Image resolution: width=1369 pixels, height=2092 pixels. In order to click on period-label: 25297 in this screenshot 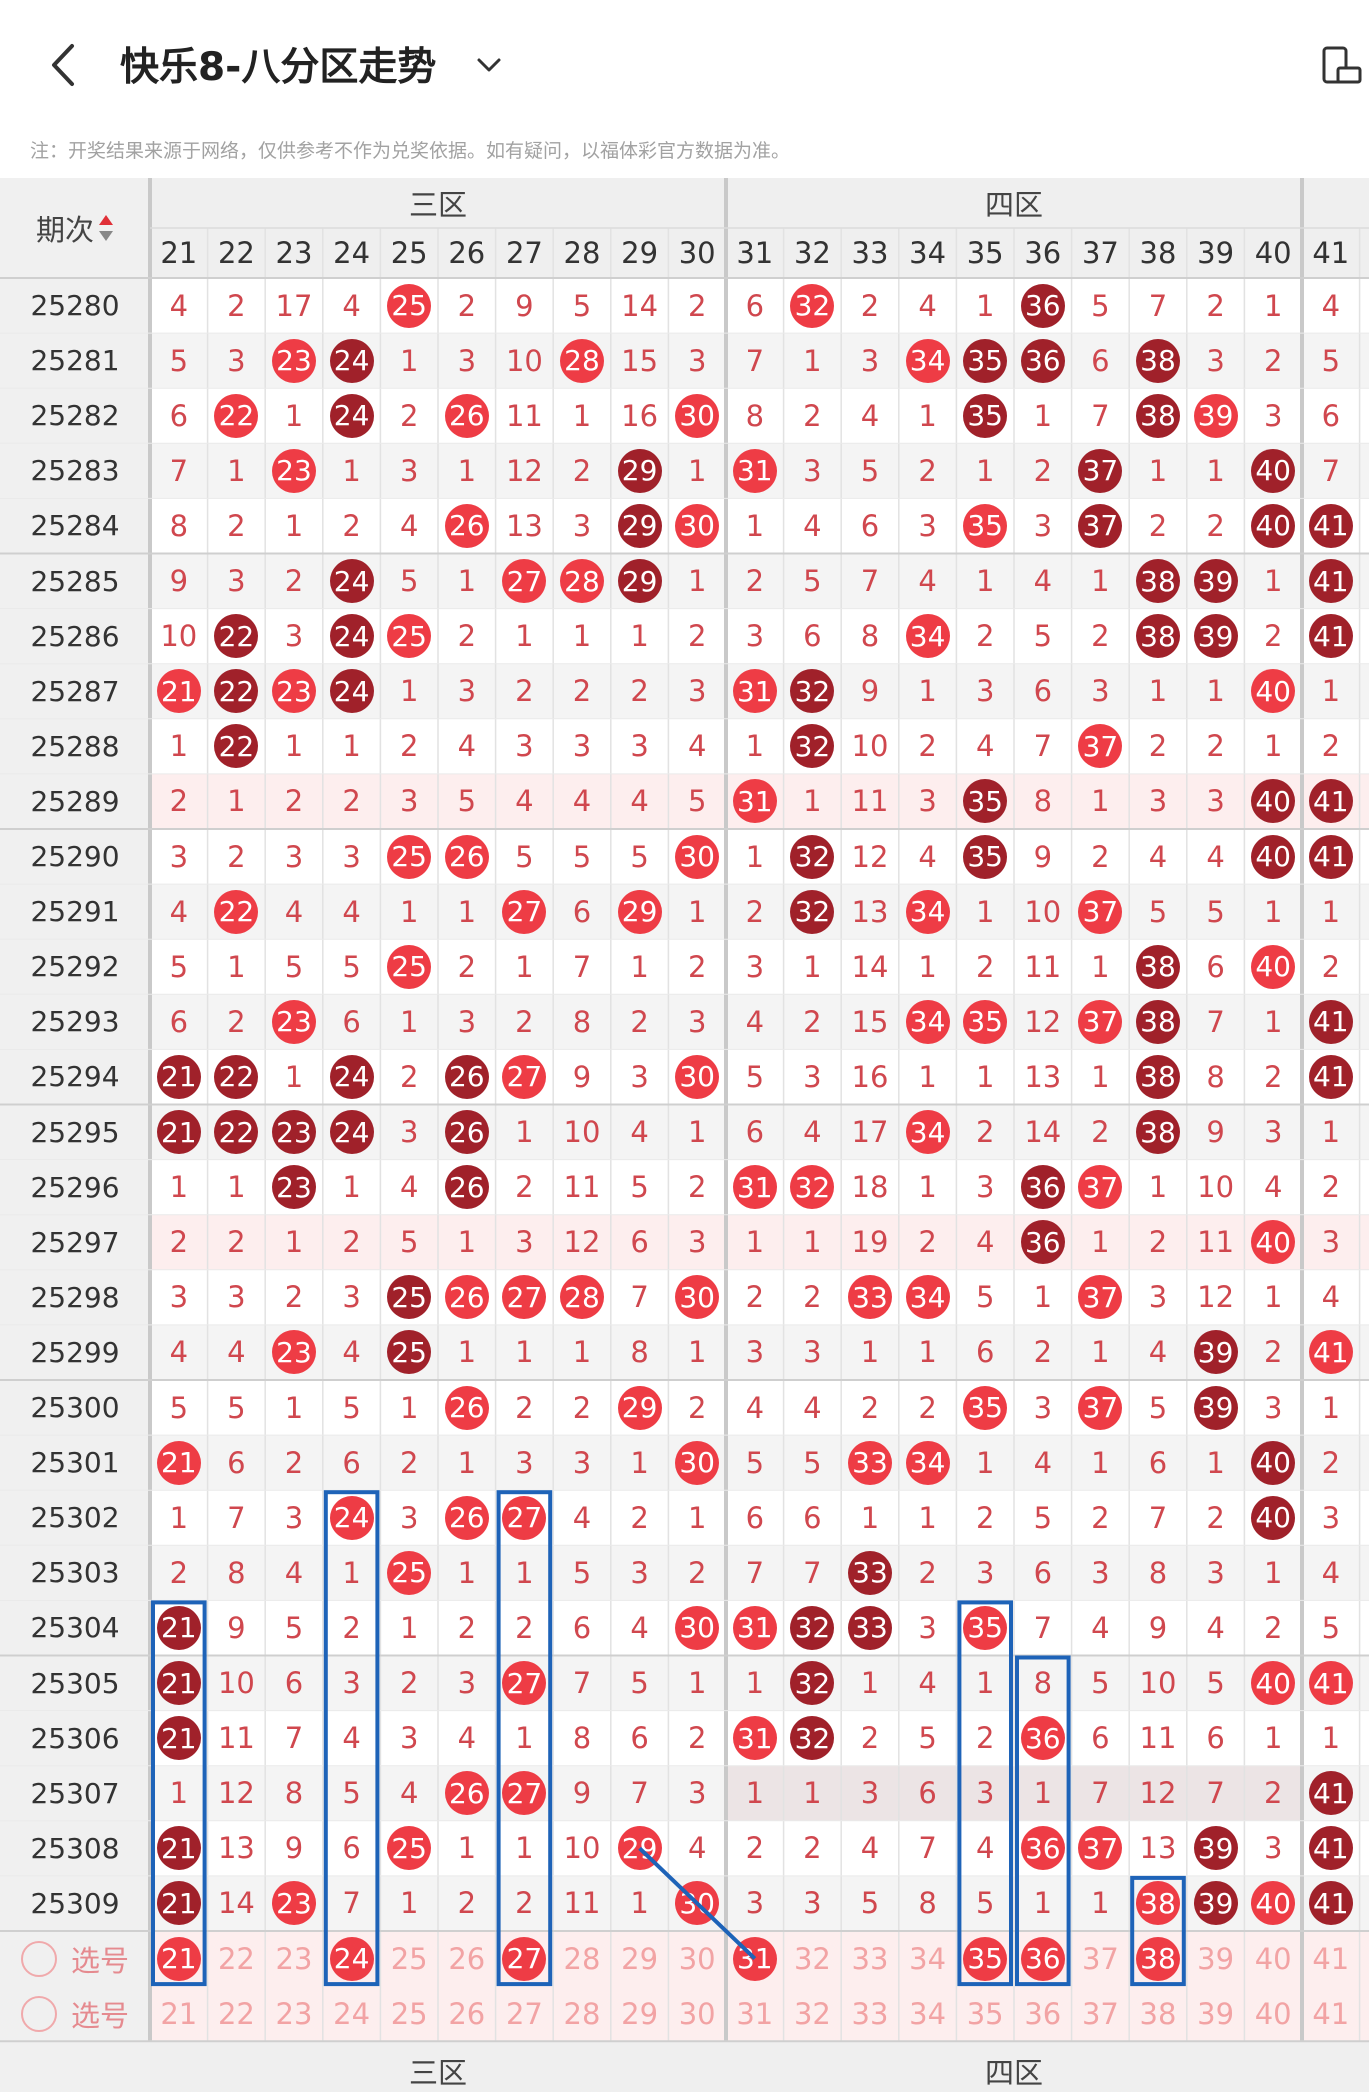, I will do `click(75, 1242)`.